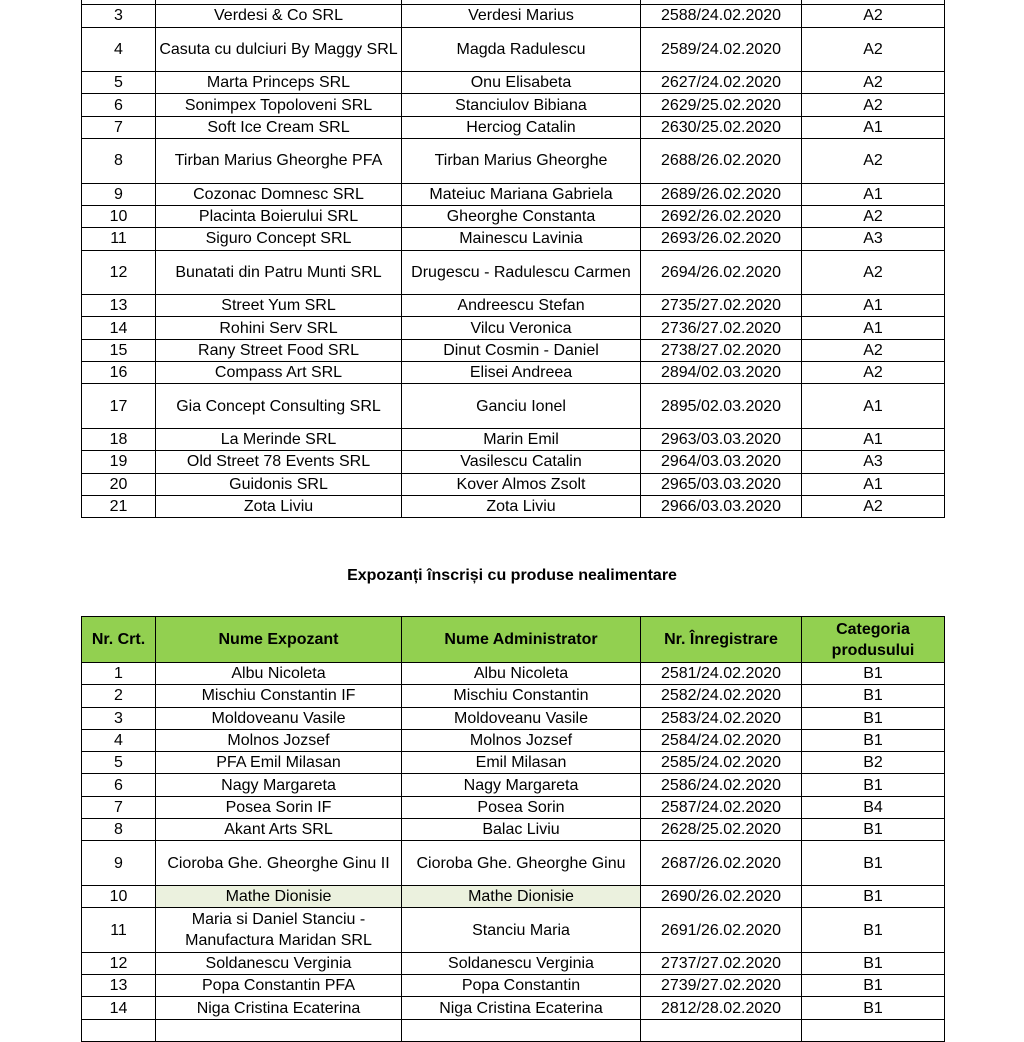 The image size is (1024, 1042). What do you see at coordinates (118, 863) in the screenshot?
I see `table-cell: 9` at bounding box center [118, 863].